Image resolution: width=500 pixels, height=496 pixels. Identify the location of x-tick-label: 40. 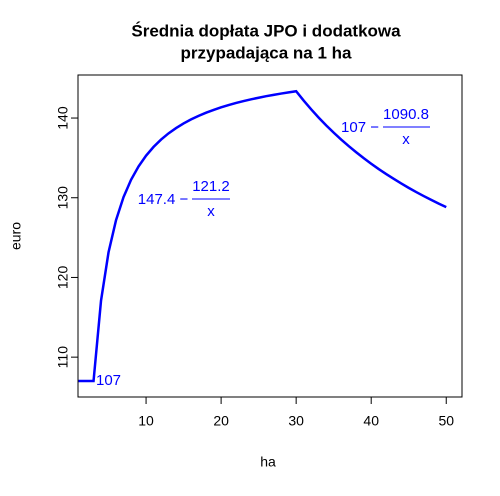
(371, 421).